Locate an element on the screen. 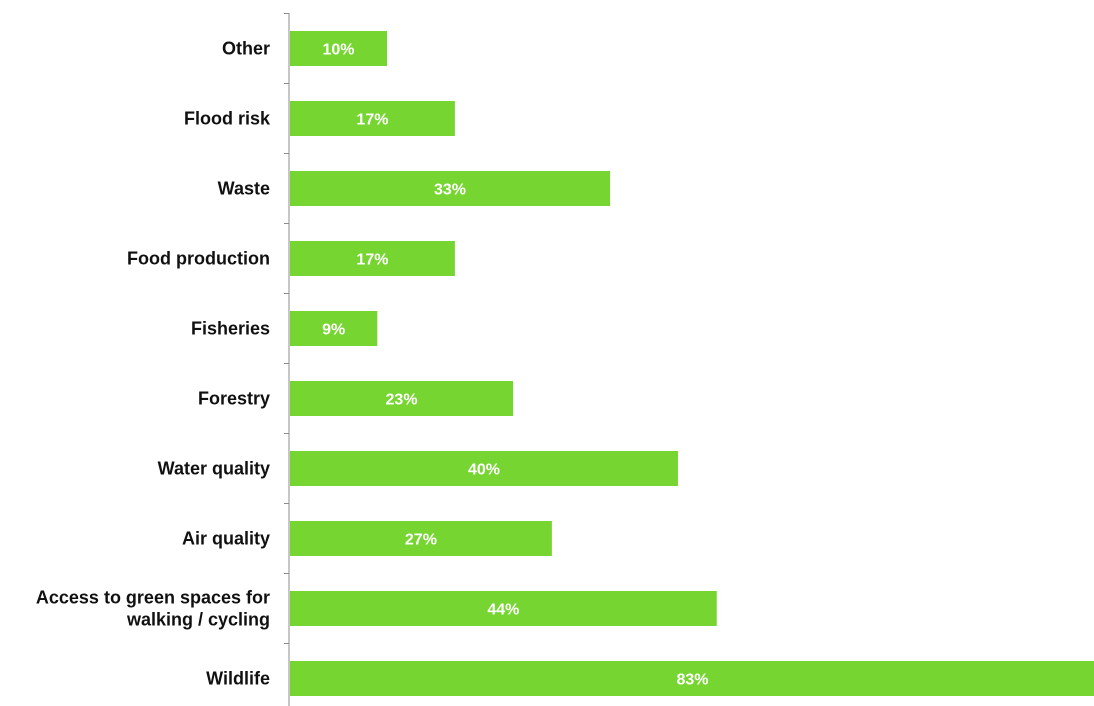 Image resolution: width=1094 pixels, height=706 pixels. category-label: Air quality is located at coordinates (226, 539).